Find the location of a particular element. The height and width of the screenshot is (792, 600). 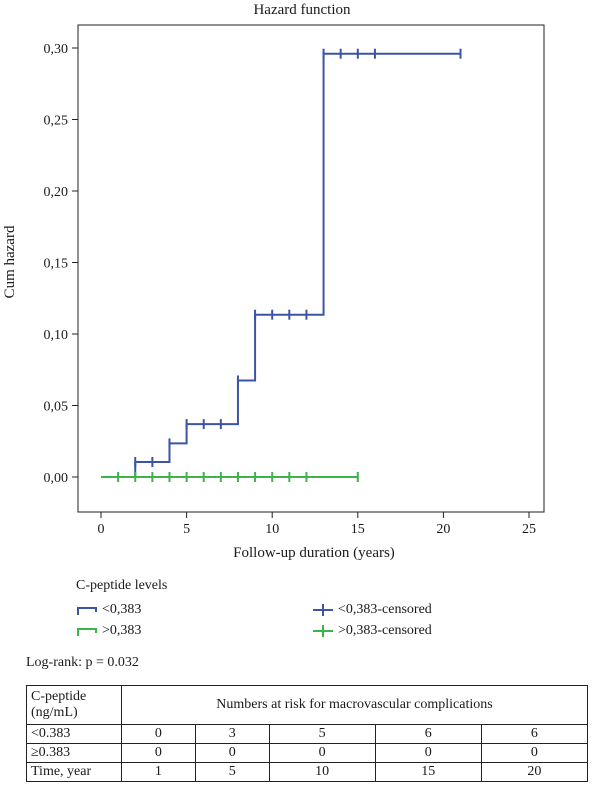

legend-label: <0,383 is located at coordinates (122, 609).